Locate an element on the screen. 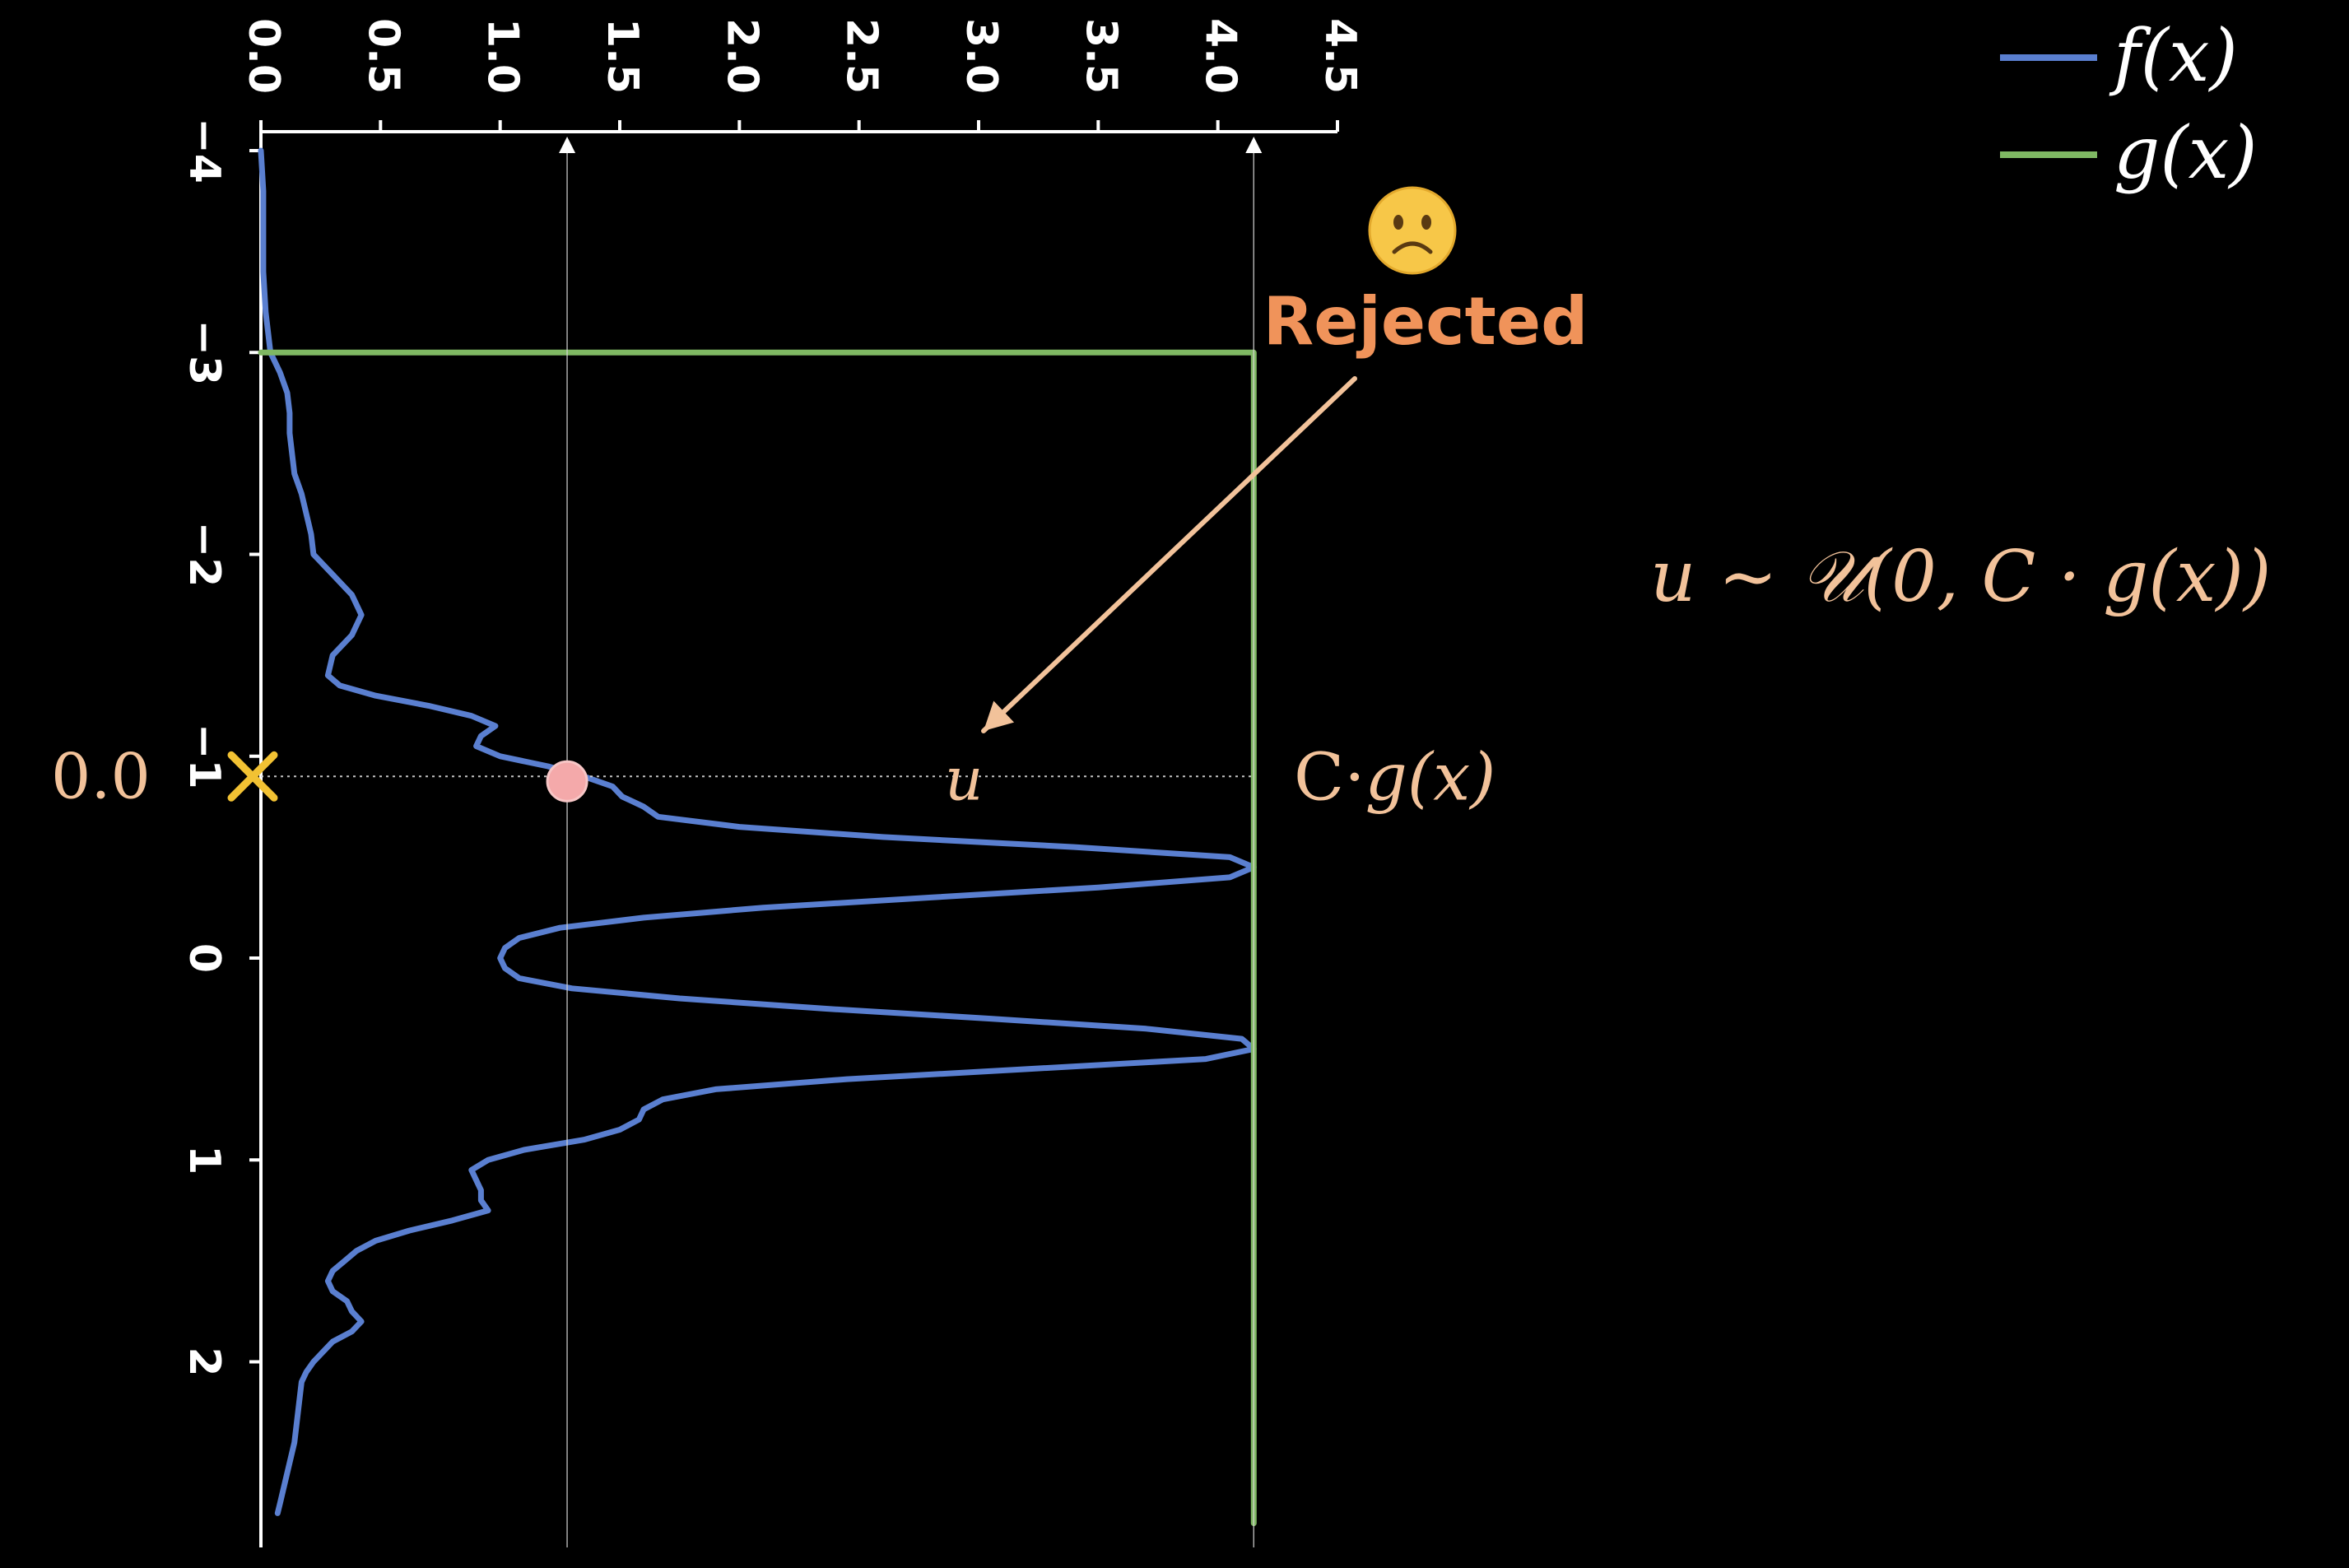  value-tick-label: 2.0 is located at coordinates (741, 56).